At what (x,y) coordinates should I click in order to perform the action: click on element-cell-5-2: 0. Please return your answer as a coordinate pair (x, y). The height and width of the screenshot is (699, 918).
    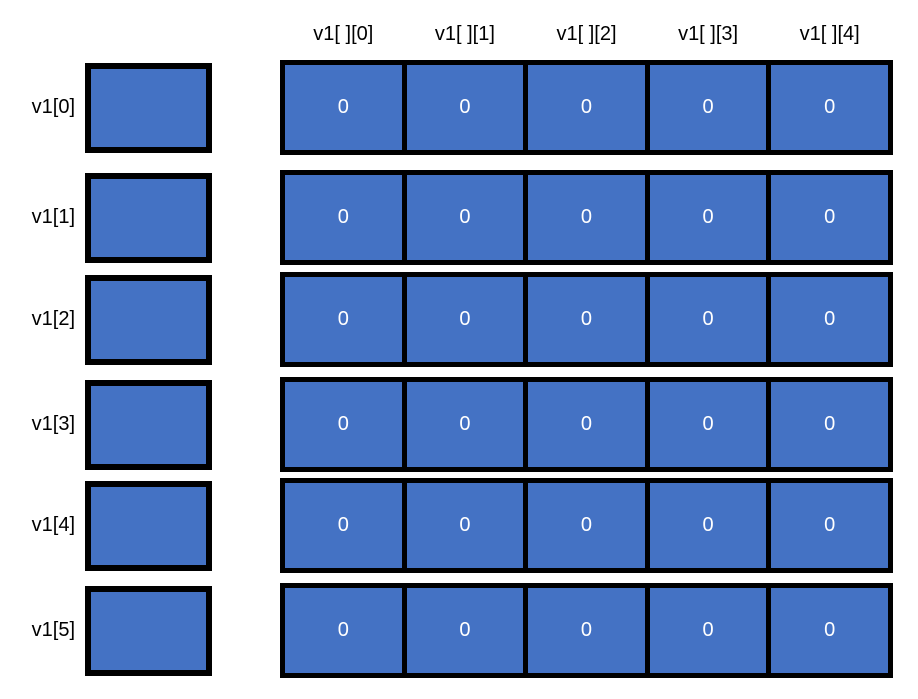
    Looking at the image, I should click on (586, 630).